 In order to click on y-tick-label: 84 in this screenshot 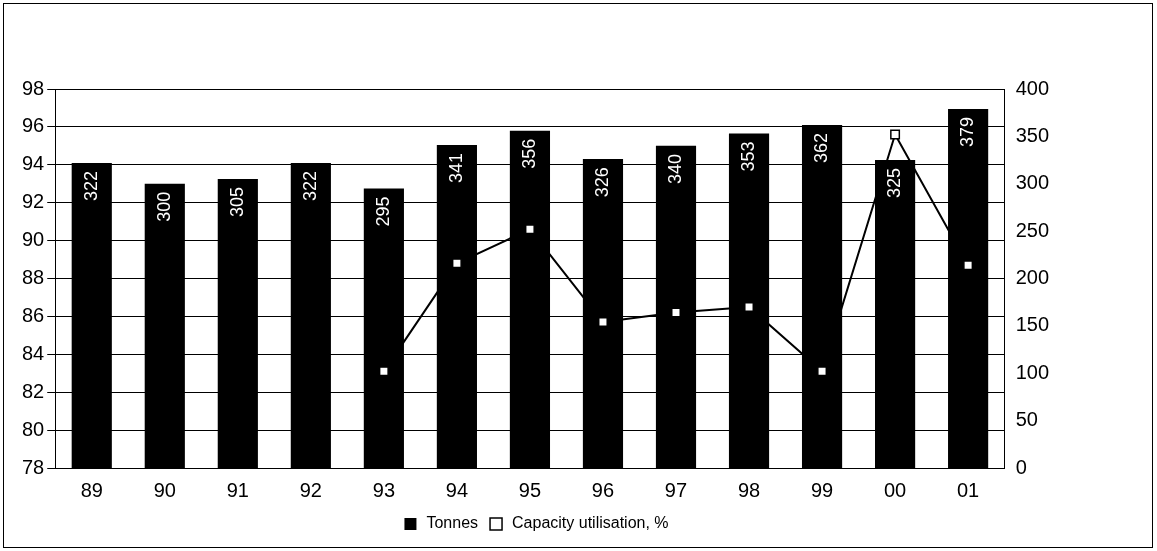, I will do `click(33, 352)`.